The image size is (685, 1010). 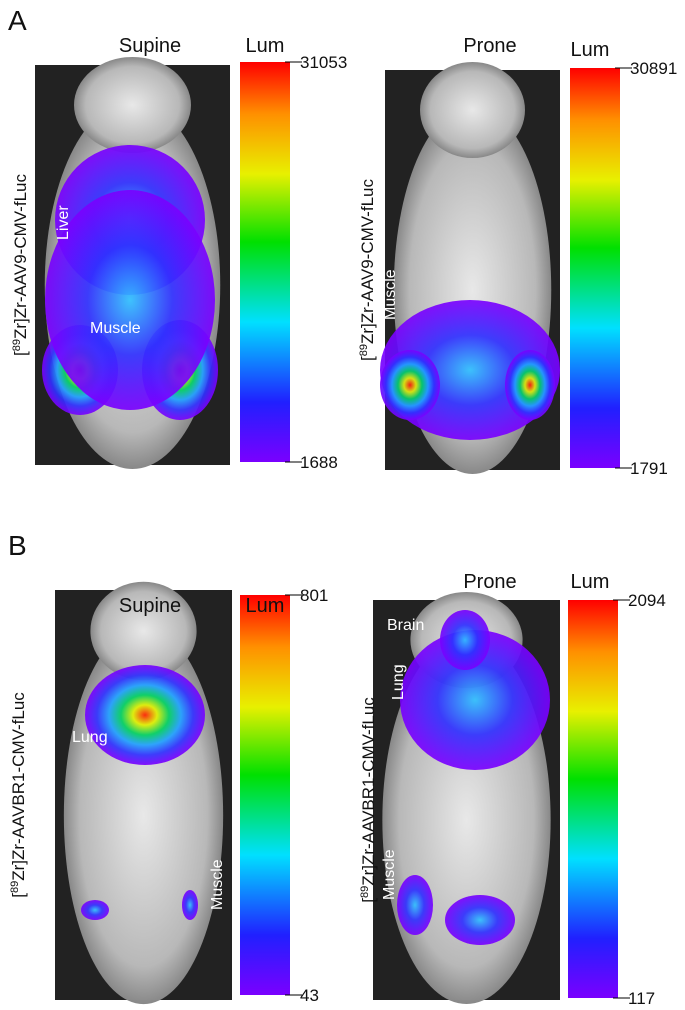 I want to click on scale-max: 2094, so click(x=647, y=600).